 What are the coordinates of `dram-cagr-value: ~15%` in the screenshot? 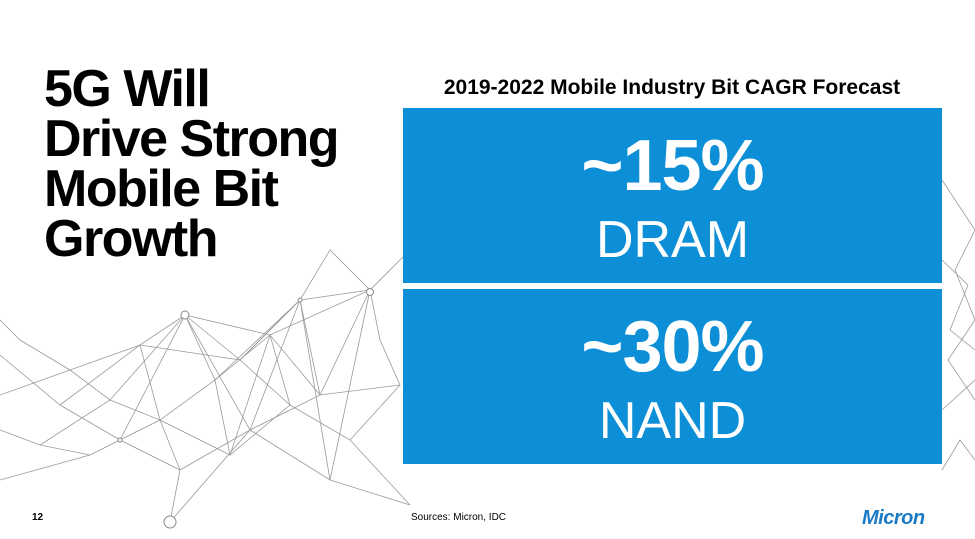 It's located at (672, 166).